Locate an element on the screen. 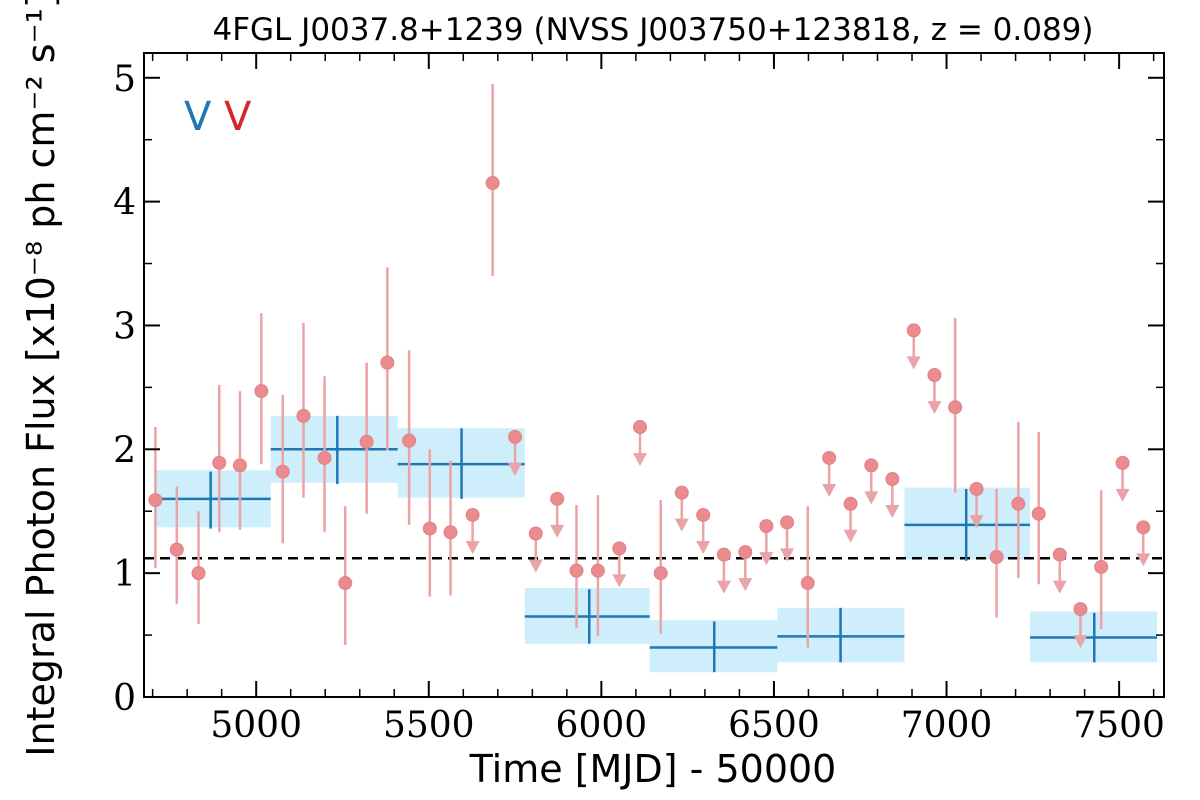 This screenshot has width=1200, height=800. x-tick-label-1: 5500 is located at coordinates (429, 725).